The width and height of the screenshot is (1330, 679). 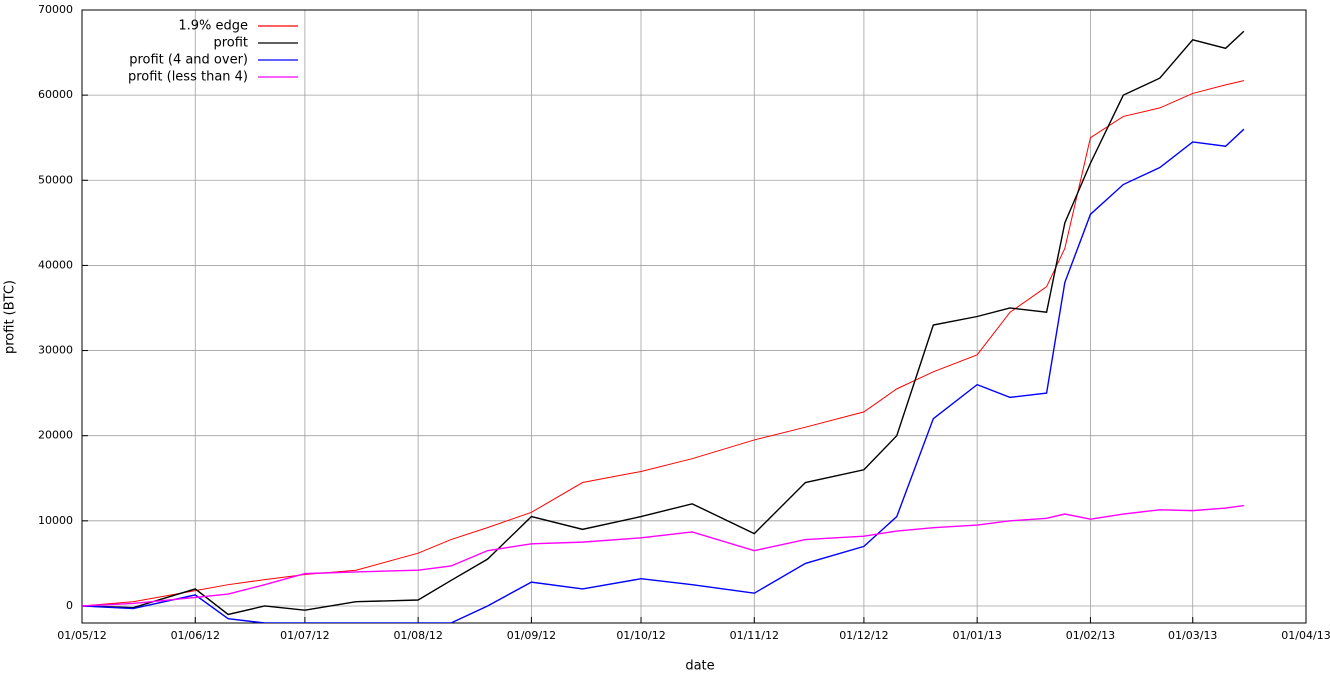 I want to click on y-tick-label: 0, so click(x=69, y=605).